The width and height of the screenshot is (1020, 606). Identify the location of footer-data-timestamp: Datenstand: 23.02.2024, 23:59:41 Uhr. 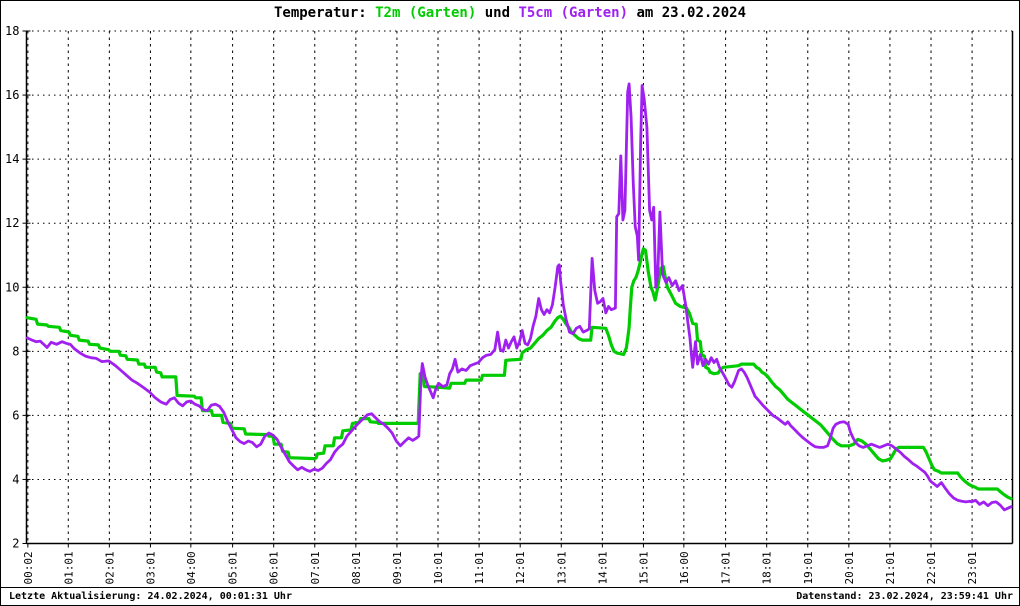
(904, 596).